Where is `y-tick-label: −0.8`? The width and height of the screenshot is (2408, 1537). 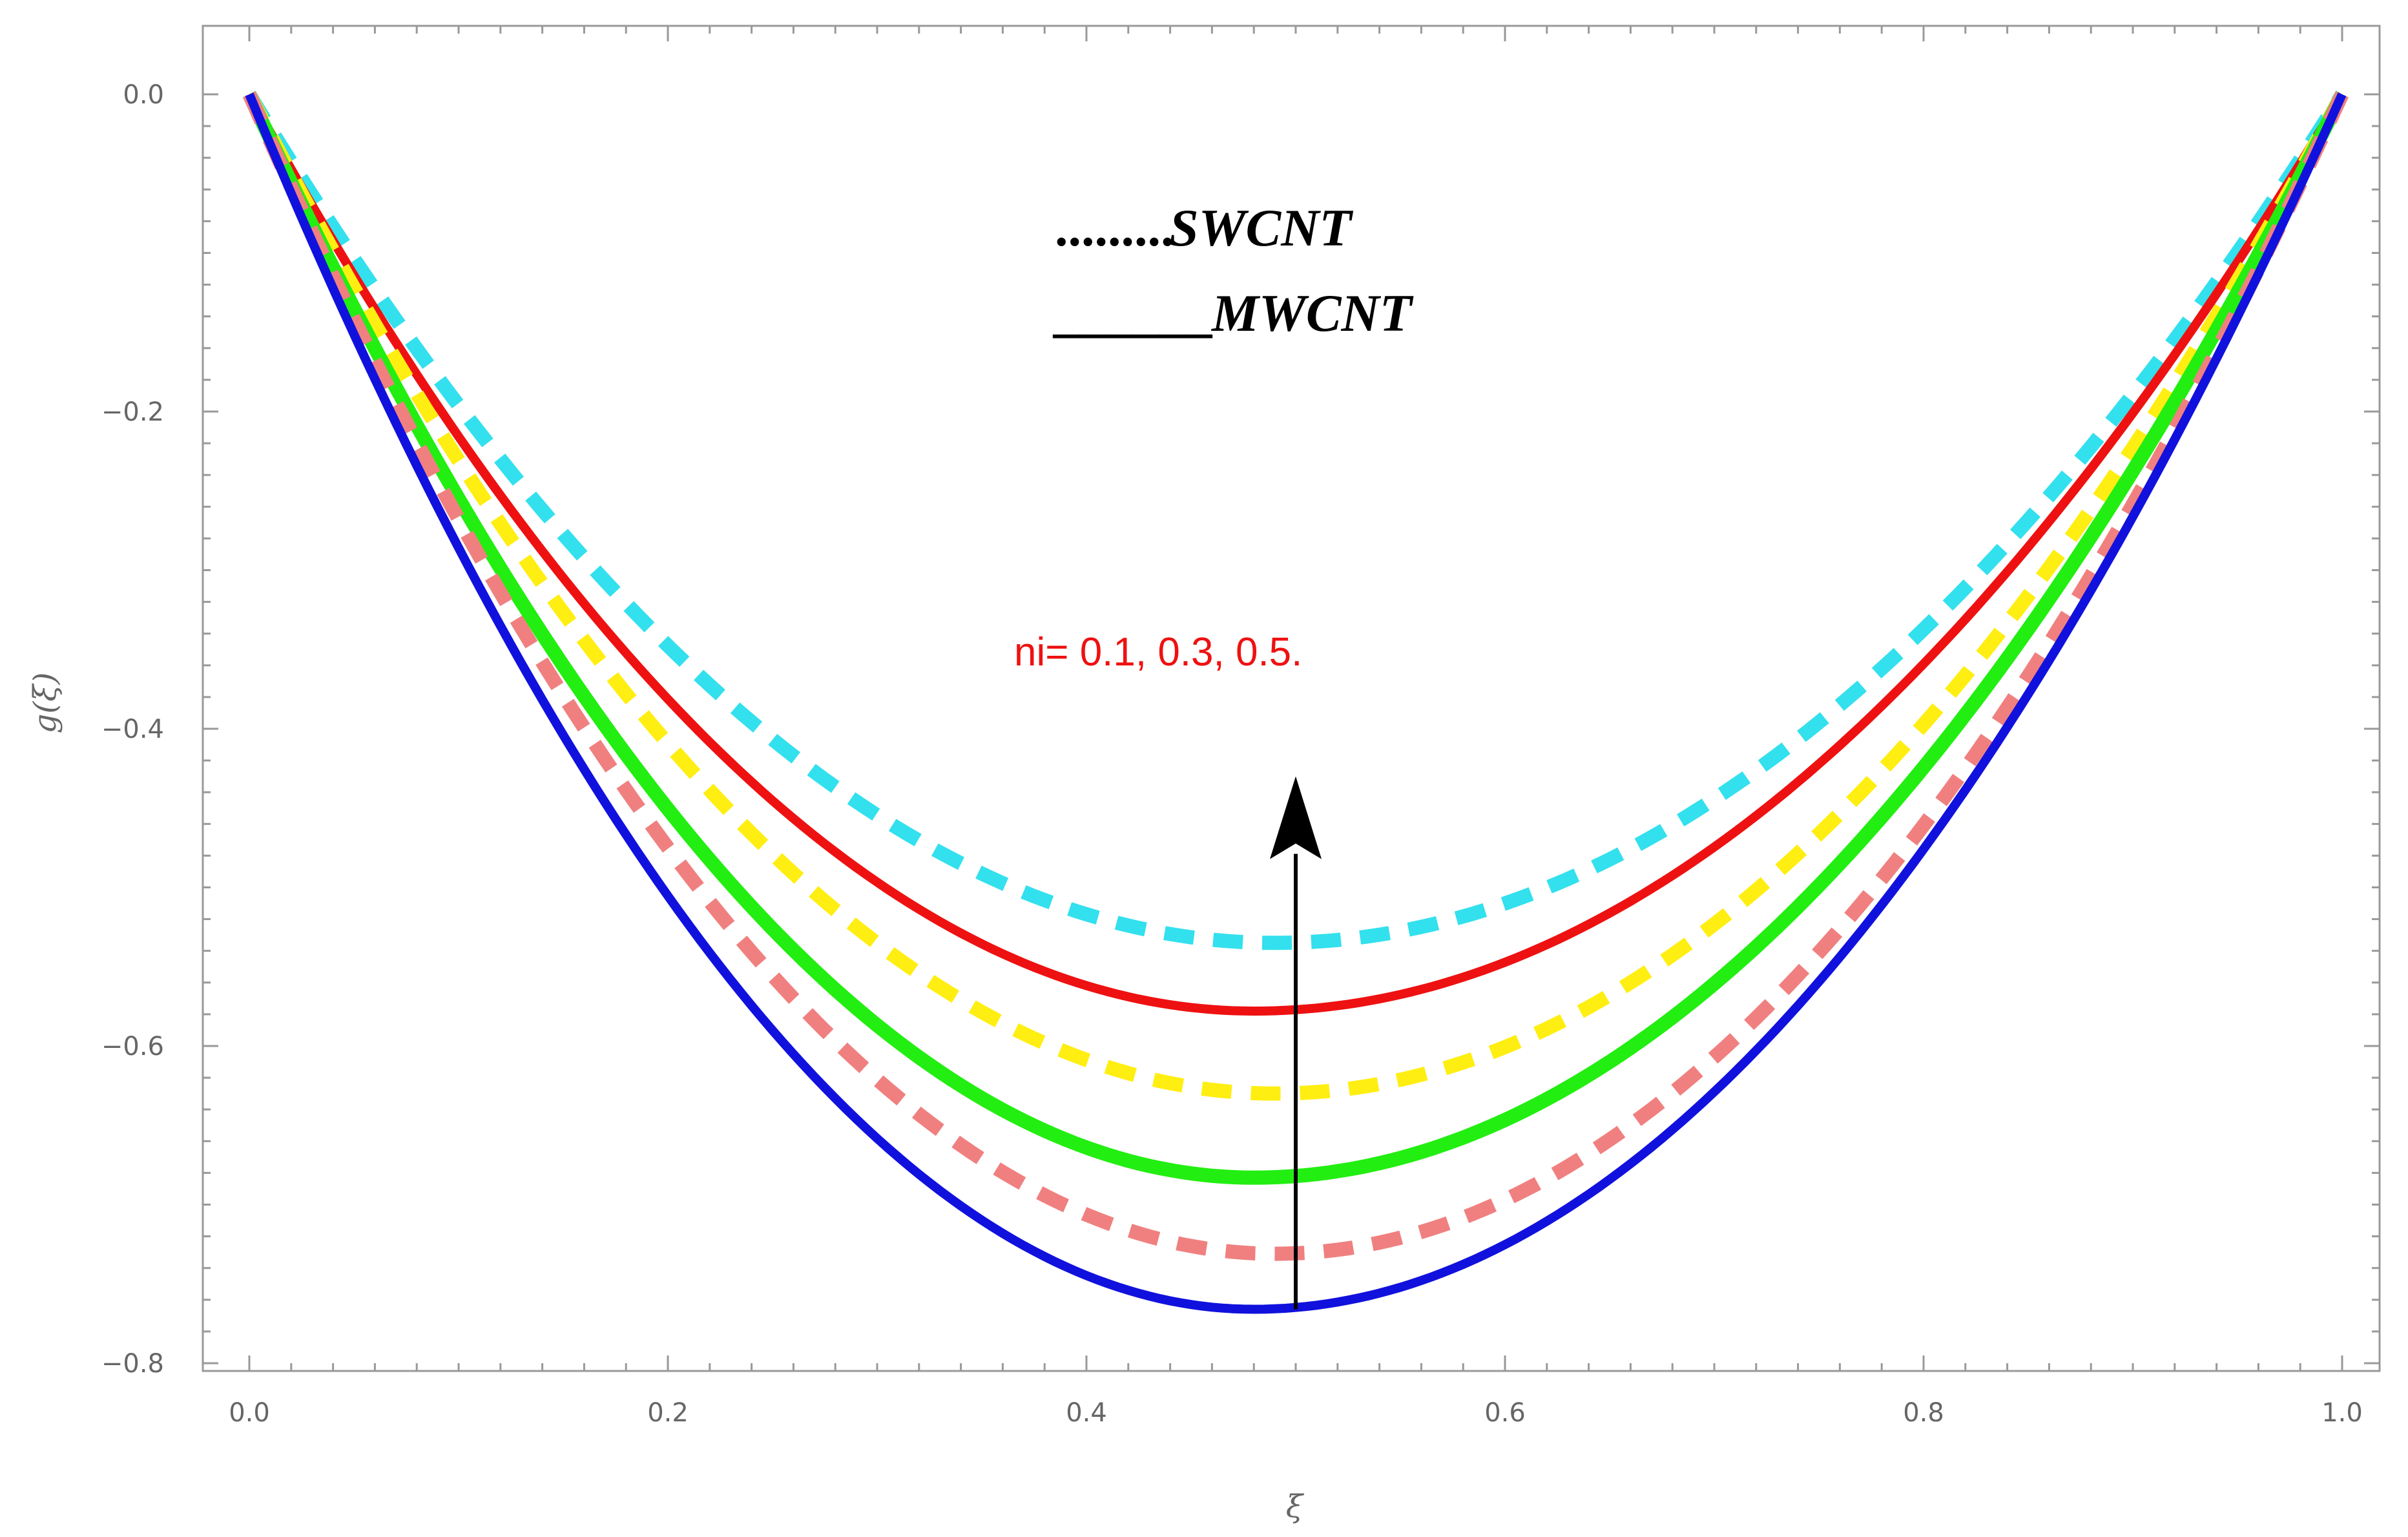 y-tick-label: −0.8 is located at coordinates (132, 1364).